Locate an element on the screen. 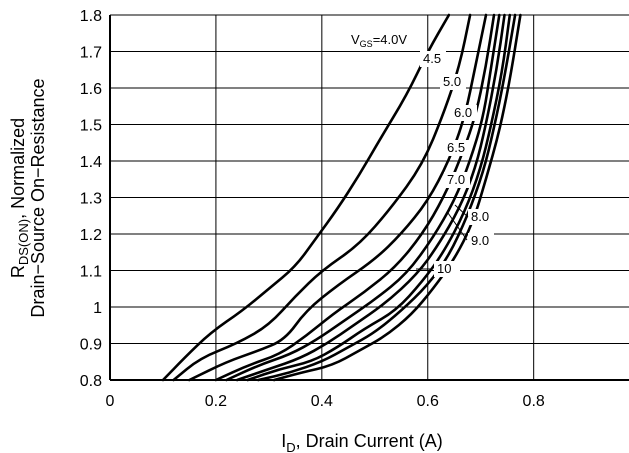 This screenshot has height=453, width=629. svg-text: RDS(ON), Normalized is located at coordinates (19, 198).